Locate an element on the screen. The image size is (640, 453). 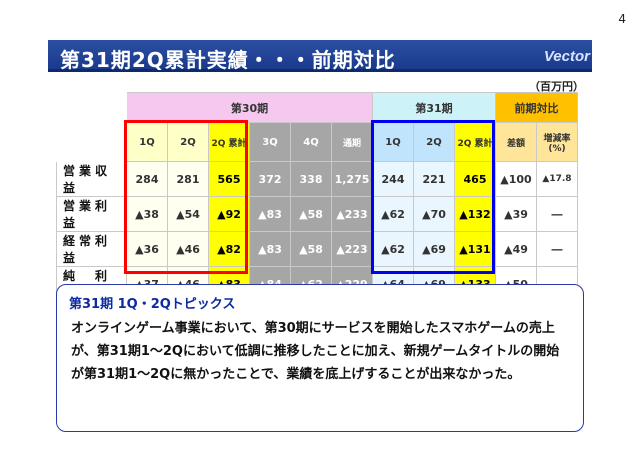
header-period-31: 第31期 is located at coordinates (434, 107).